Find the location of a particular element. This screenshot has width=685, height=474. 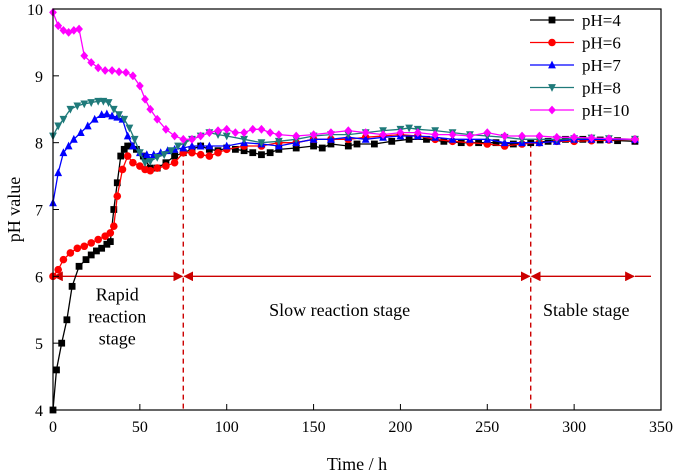

x-tick-label: 150 is located at coordinates (314, 427).